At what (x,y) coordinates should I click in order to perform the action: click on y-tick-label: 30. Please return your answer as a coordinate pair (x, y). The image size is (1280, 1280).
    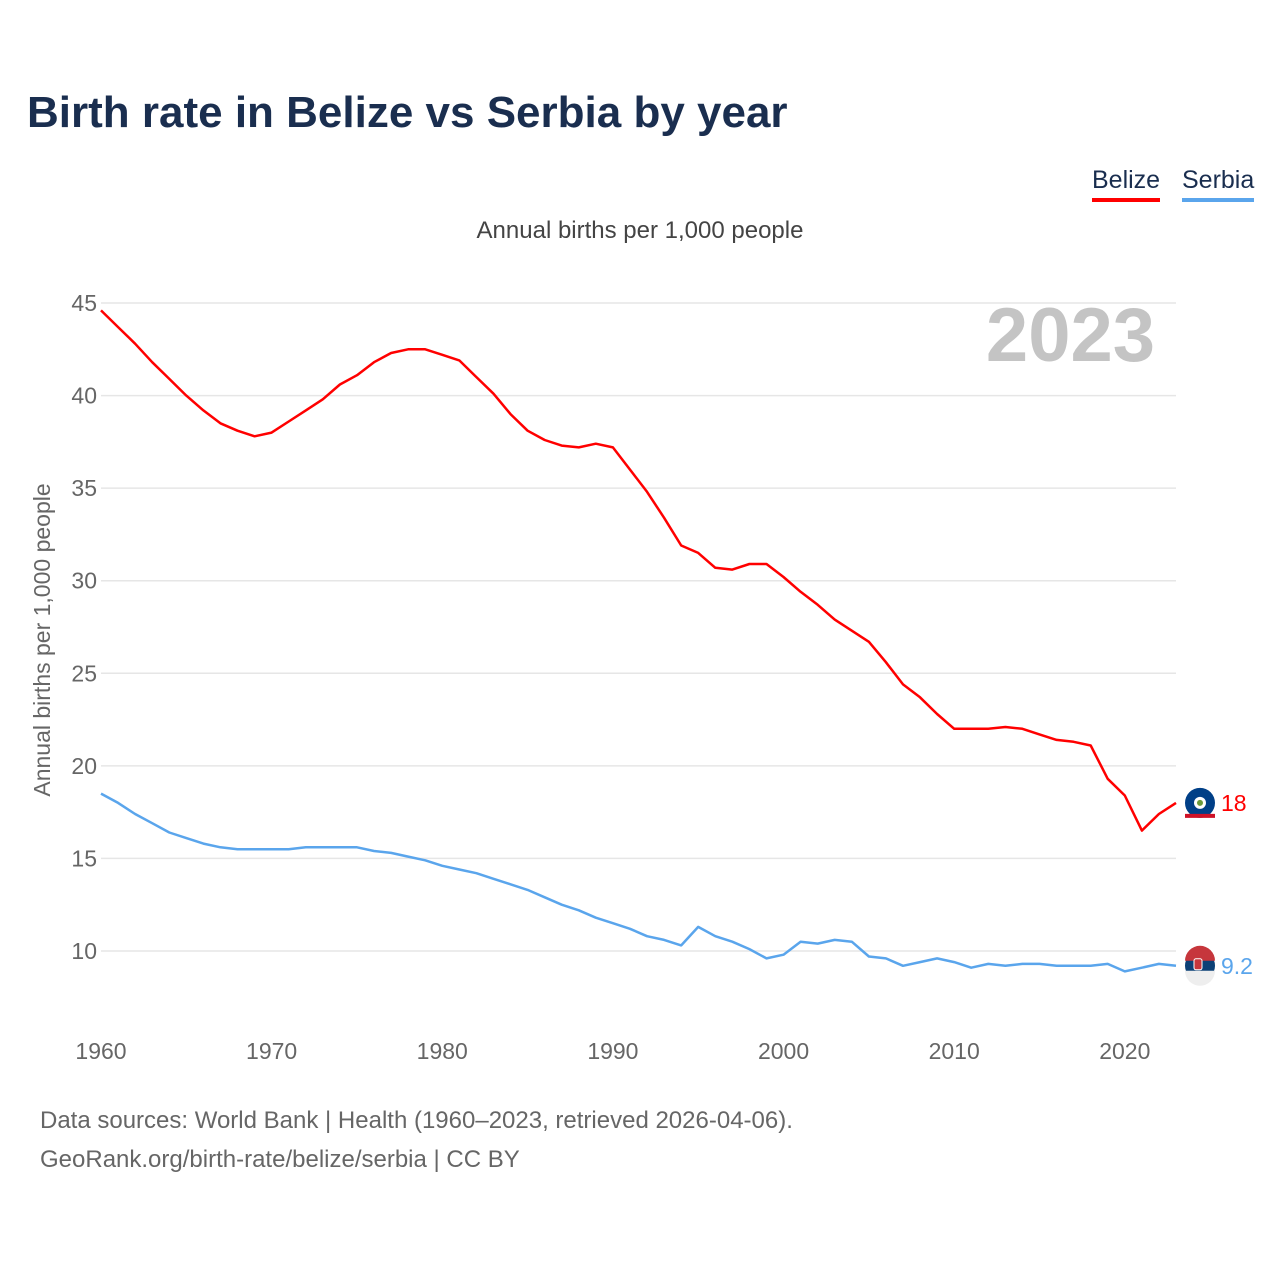
    Looking at the image, I should click on (84, 581).